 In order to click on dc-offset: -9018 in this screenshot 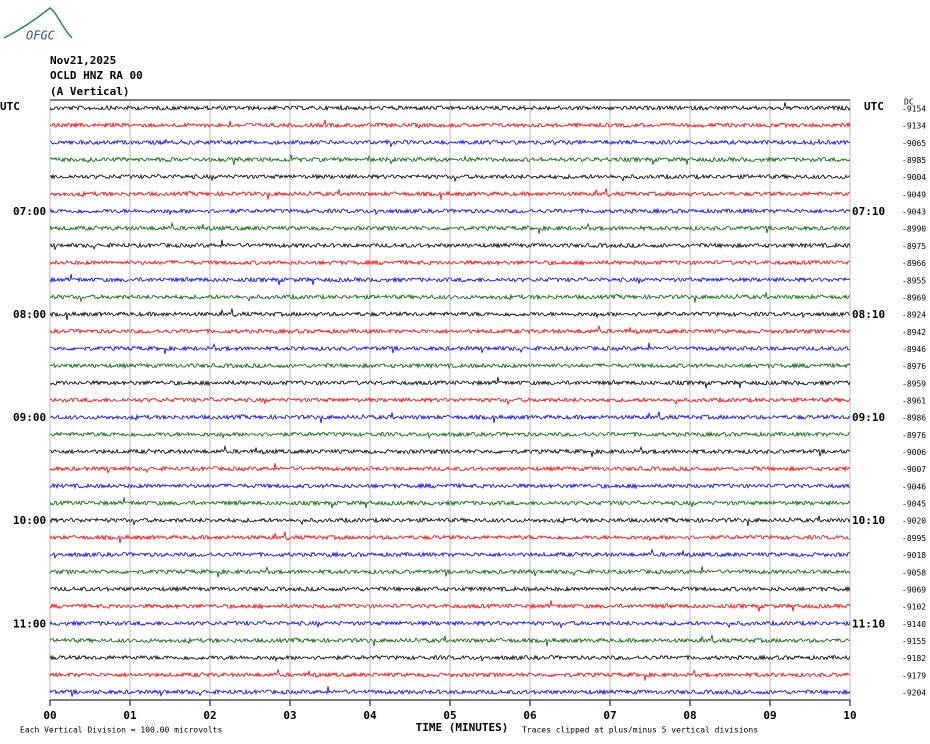, I will do `click(914, 555)`.